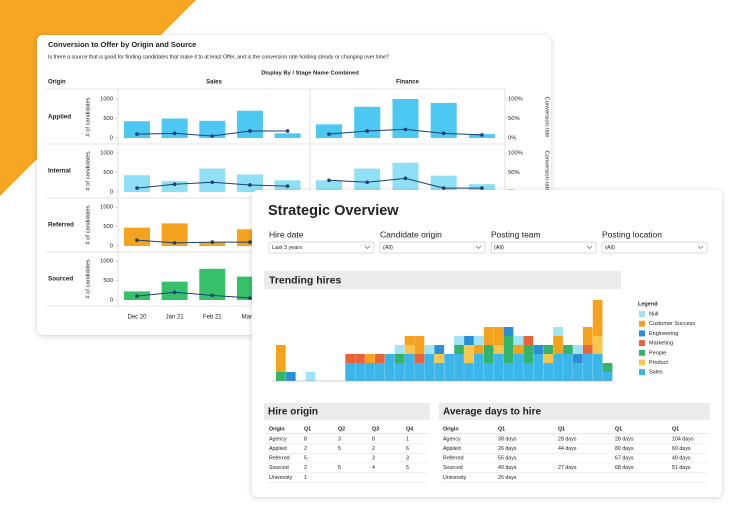 The height and width of the screenshot is (515, 738). I want to click on overview-title: Strategic Overview, so click(333, 211).